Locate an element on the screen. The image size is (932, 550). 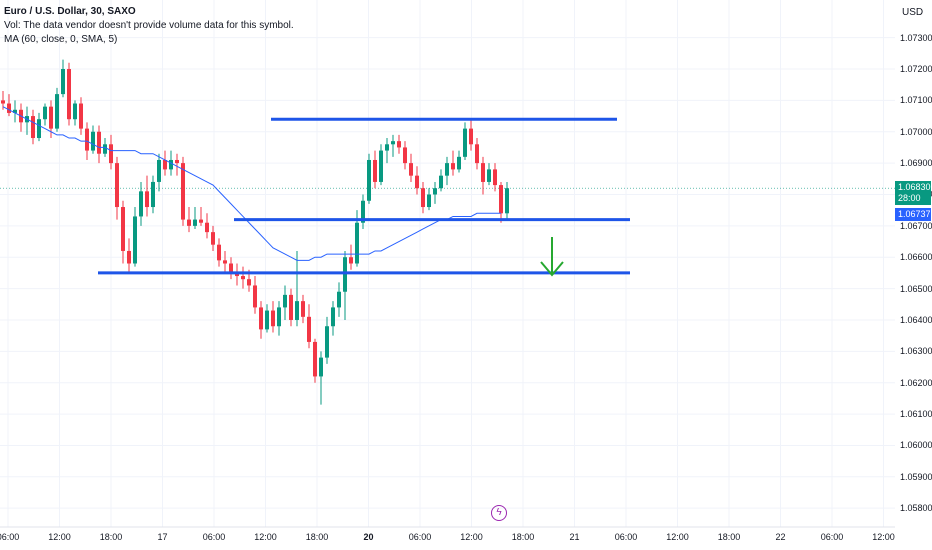
lightning-icon: ϟ is located at coordinates (499, 513).